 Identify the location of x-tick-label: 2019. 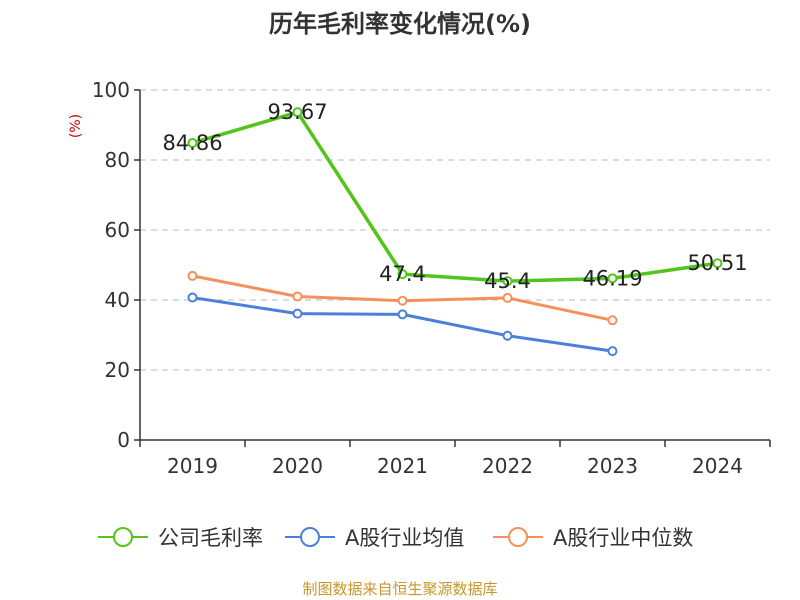
(192, 466).